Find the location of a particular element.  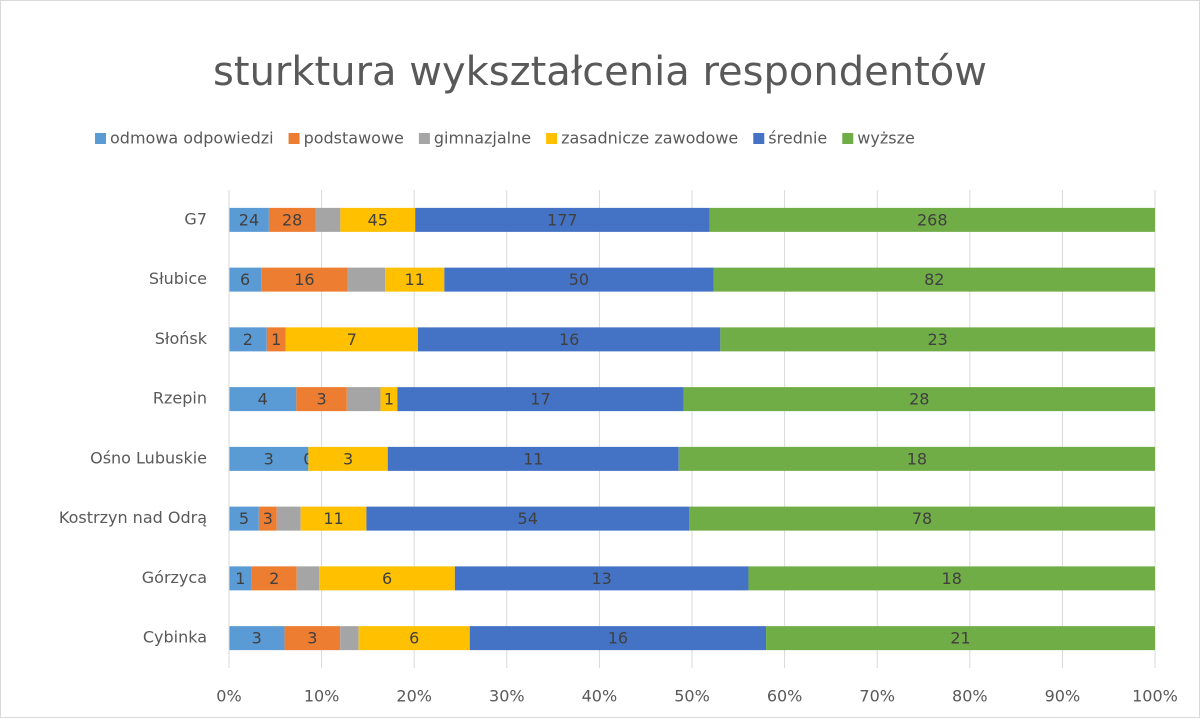

legend-label: zasadnicze zawodowe is located at coordinates (649, 138).